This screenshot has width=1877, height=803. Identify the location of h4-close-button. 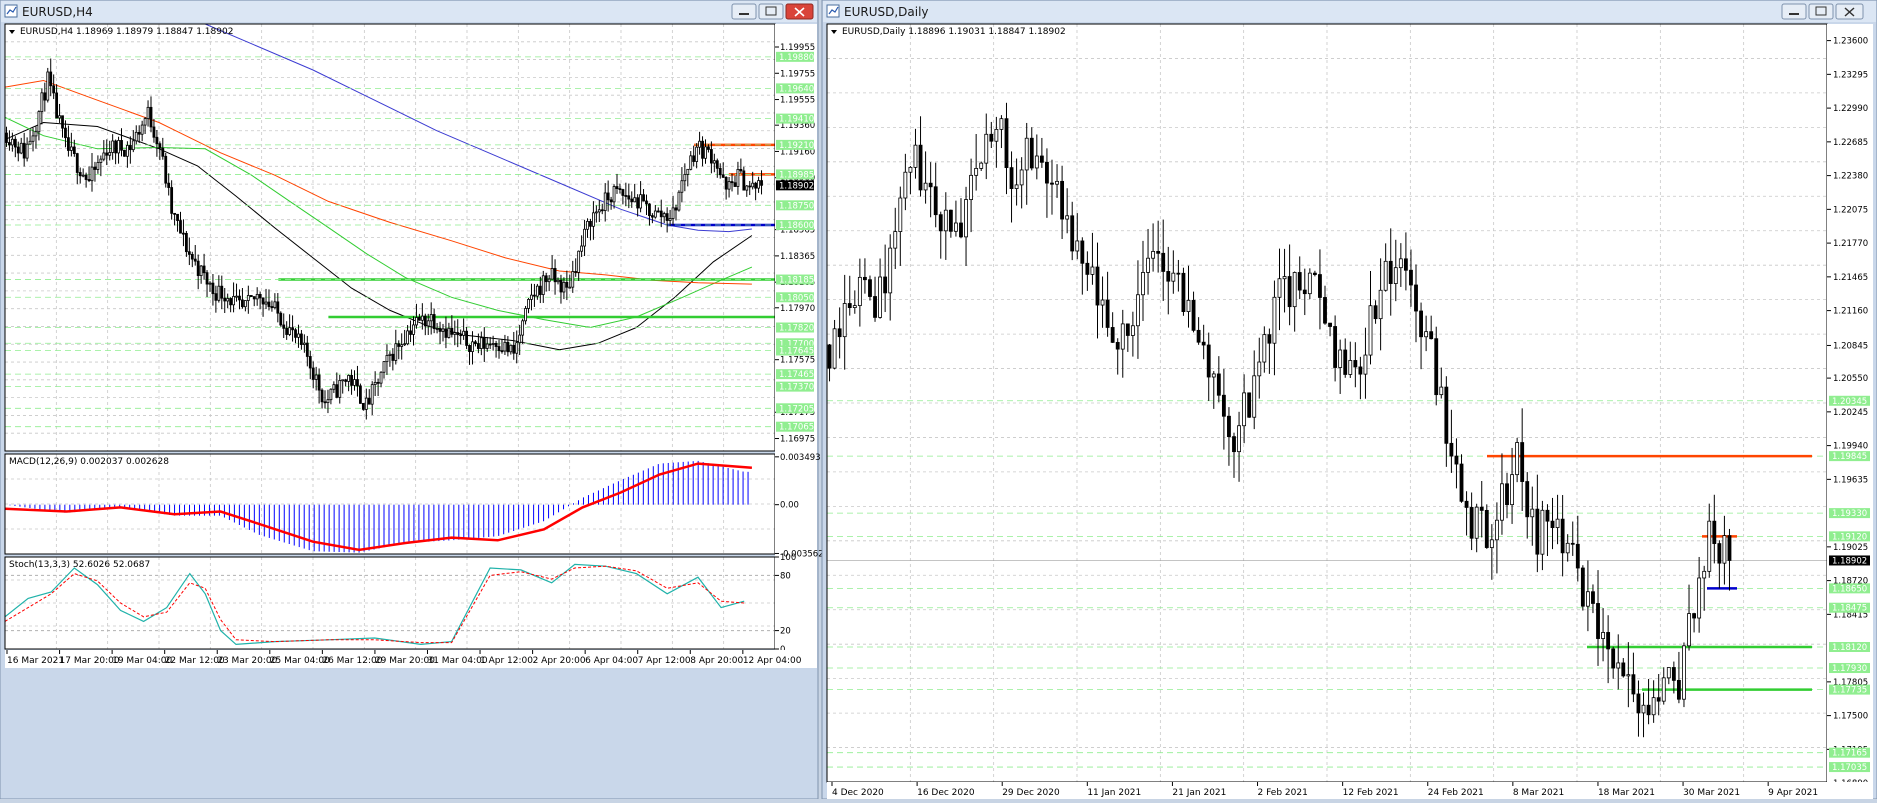
(799, 11).